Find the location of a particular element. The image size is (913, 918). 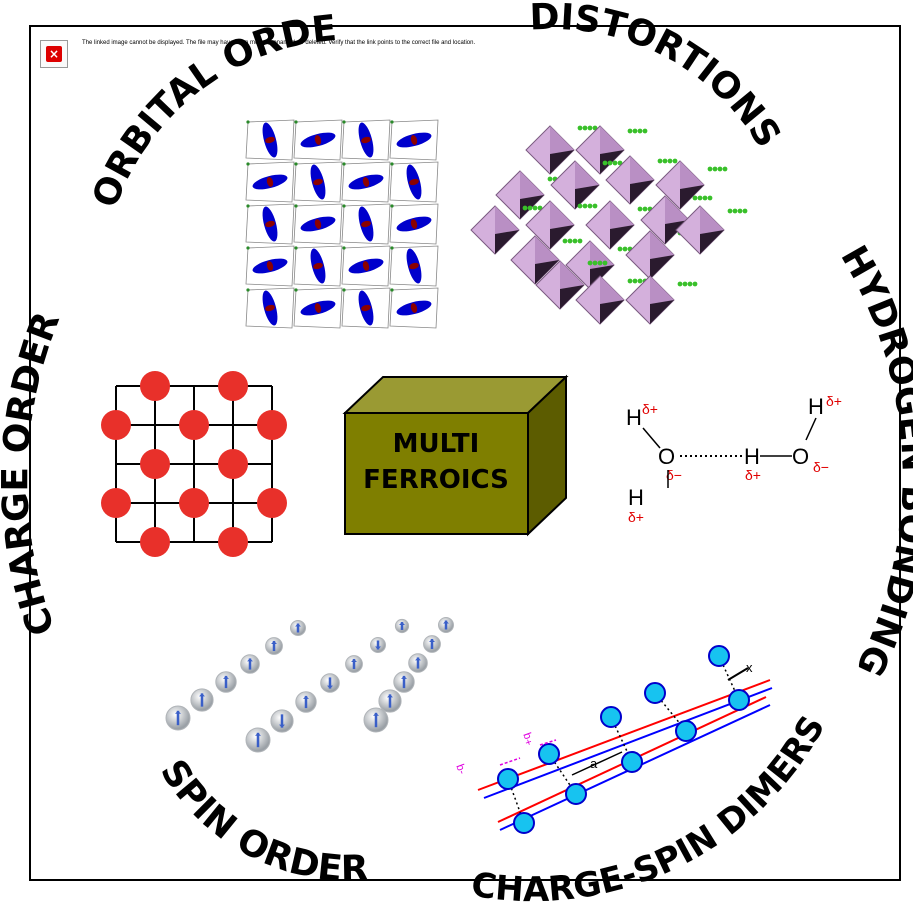

o-atom-1: O is located at coordinates (666, 456).